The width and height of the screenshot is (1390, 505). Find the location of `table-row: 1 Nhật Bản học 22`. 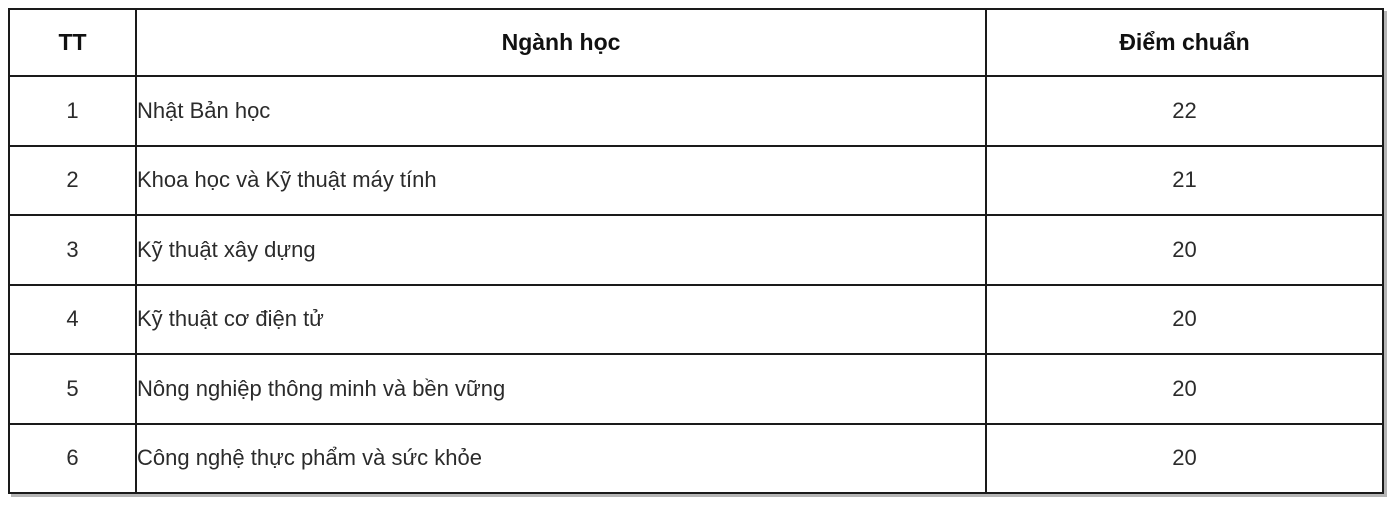

table-row: 1 Nhật Bản học 22 is located at coordinates (696, 111).